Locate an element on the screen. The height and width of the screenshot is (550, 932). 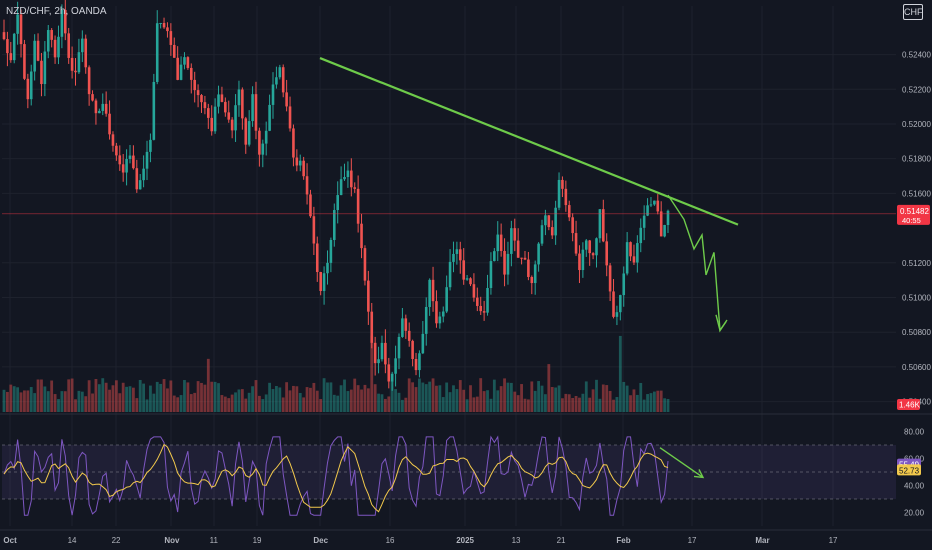
time-tick-label: 17 is located at coordinates (692, 540).